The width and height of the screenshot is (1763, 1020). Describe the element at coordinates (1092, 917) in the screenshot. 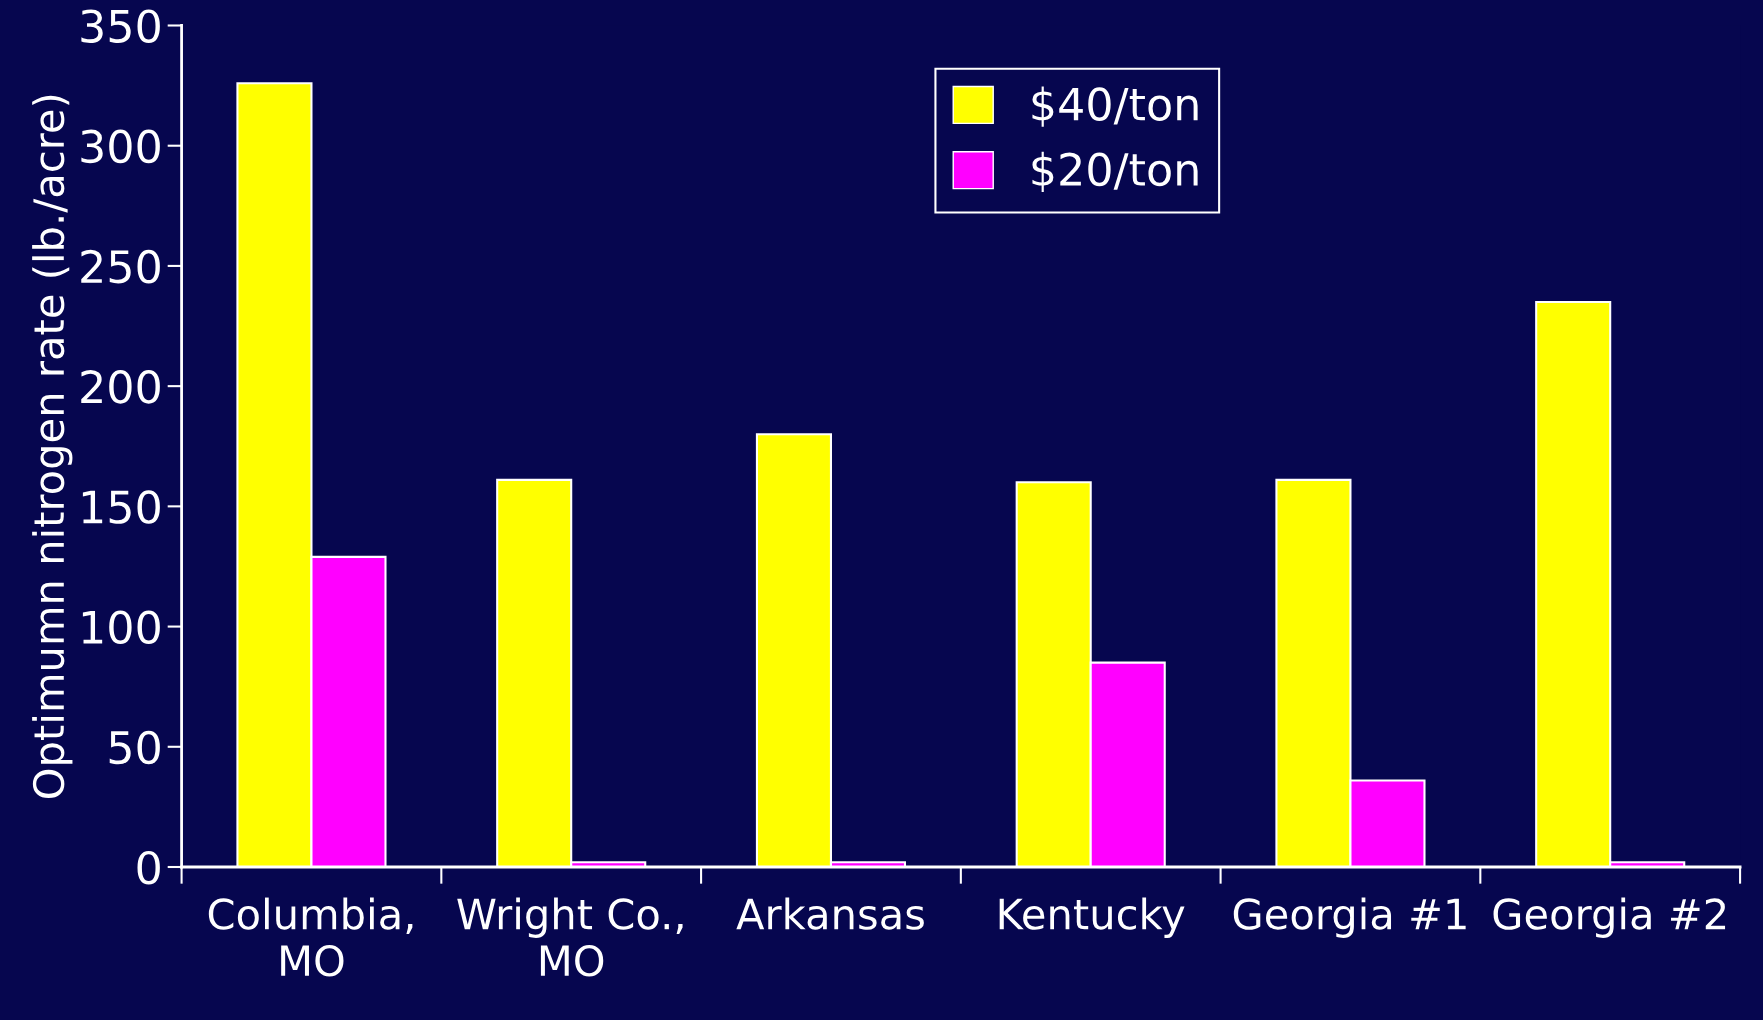

I see `x-tick-label: Kentucky` at that location.